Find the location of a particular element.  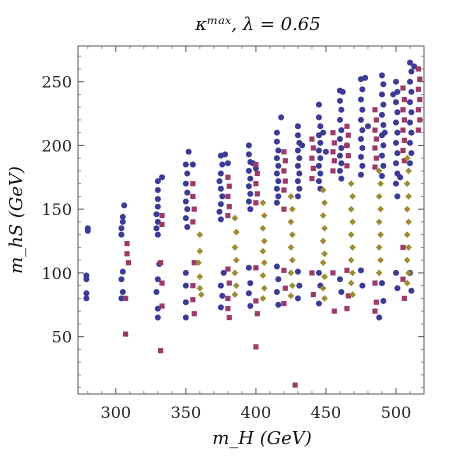

y-tick-label: 100 is located at coordinates (56, 273).